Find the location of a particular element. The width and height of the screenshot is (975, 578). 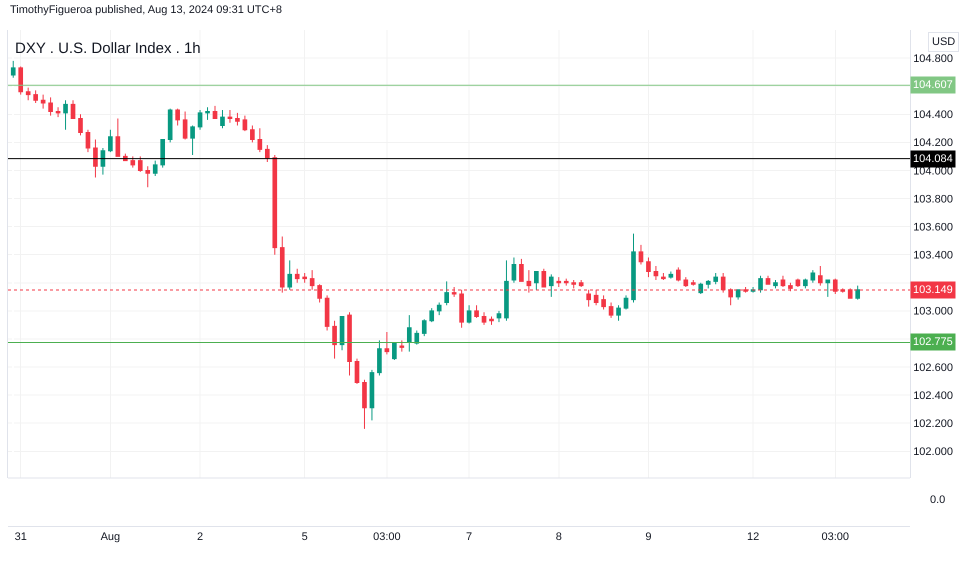

chart-subtitle: TimothyFigueroa published, Aug 13, 2024 09:31 UTC+8 is located at coordinates (146, 10).